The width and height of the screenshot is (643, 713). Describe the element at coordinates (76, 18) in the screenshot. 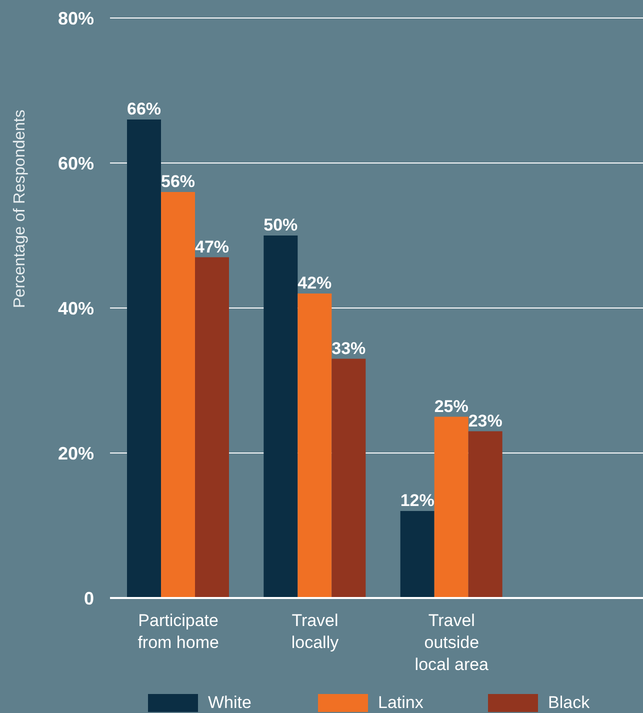

I see `y-tick-label: 80%` at that location.